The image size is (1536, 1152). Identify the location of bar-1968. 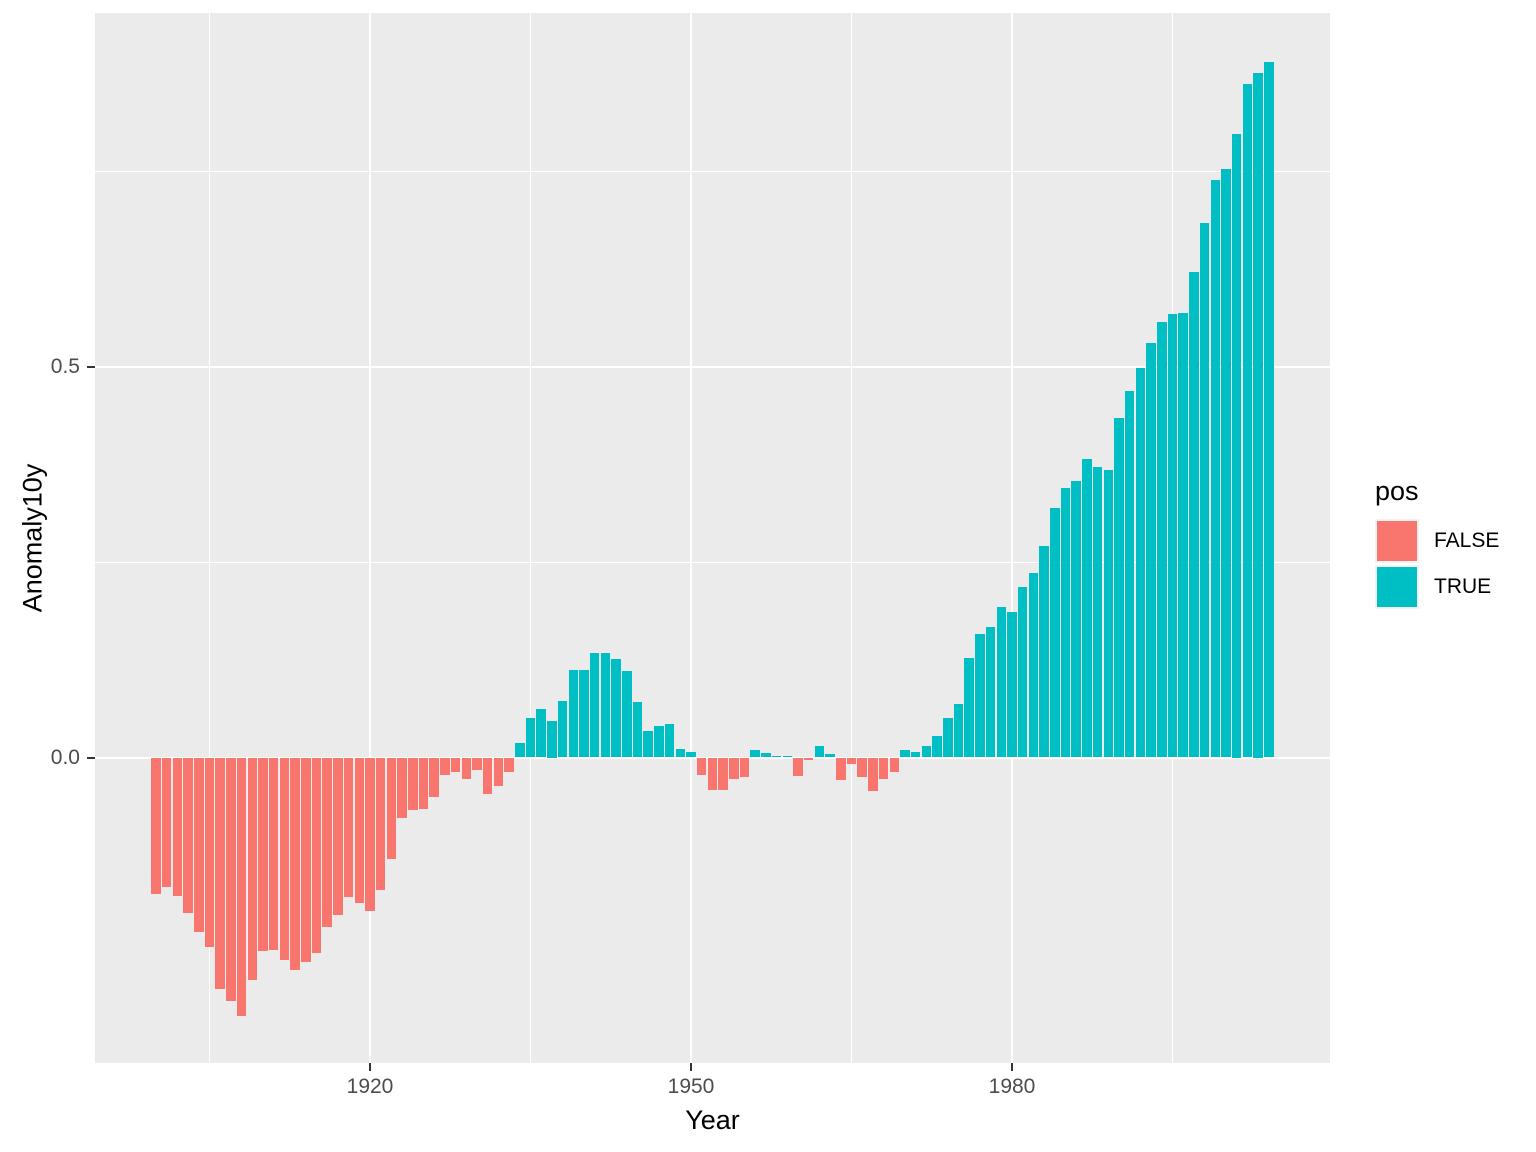
(883, 768).